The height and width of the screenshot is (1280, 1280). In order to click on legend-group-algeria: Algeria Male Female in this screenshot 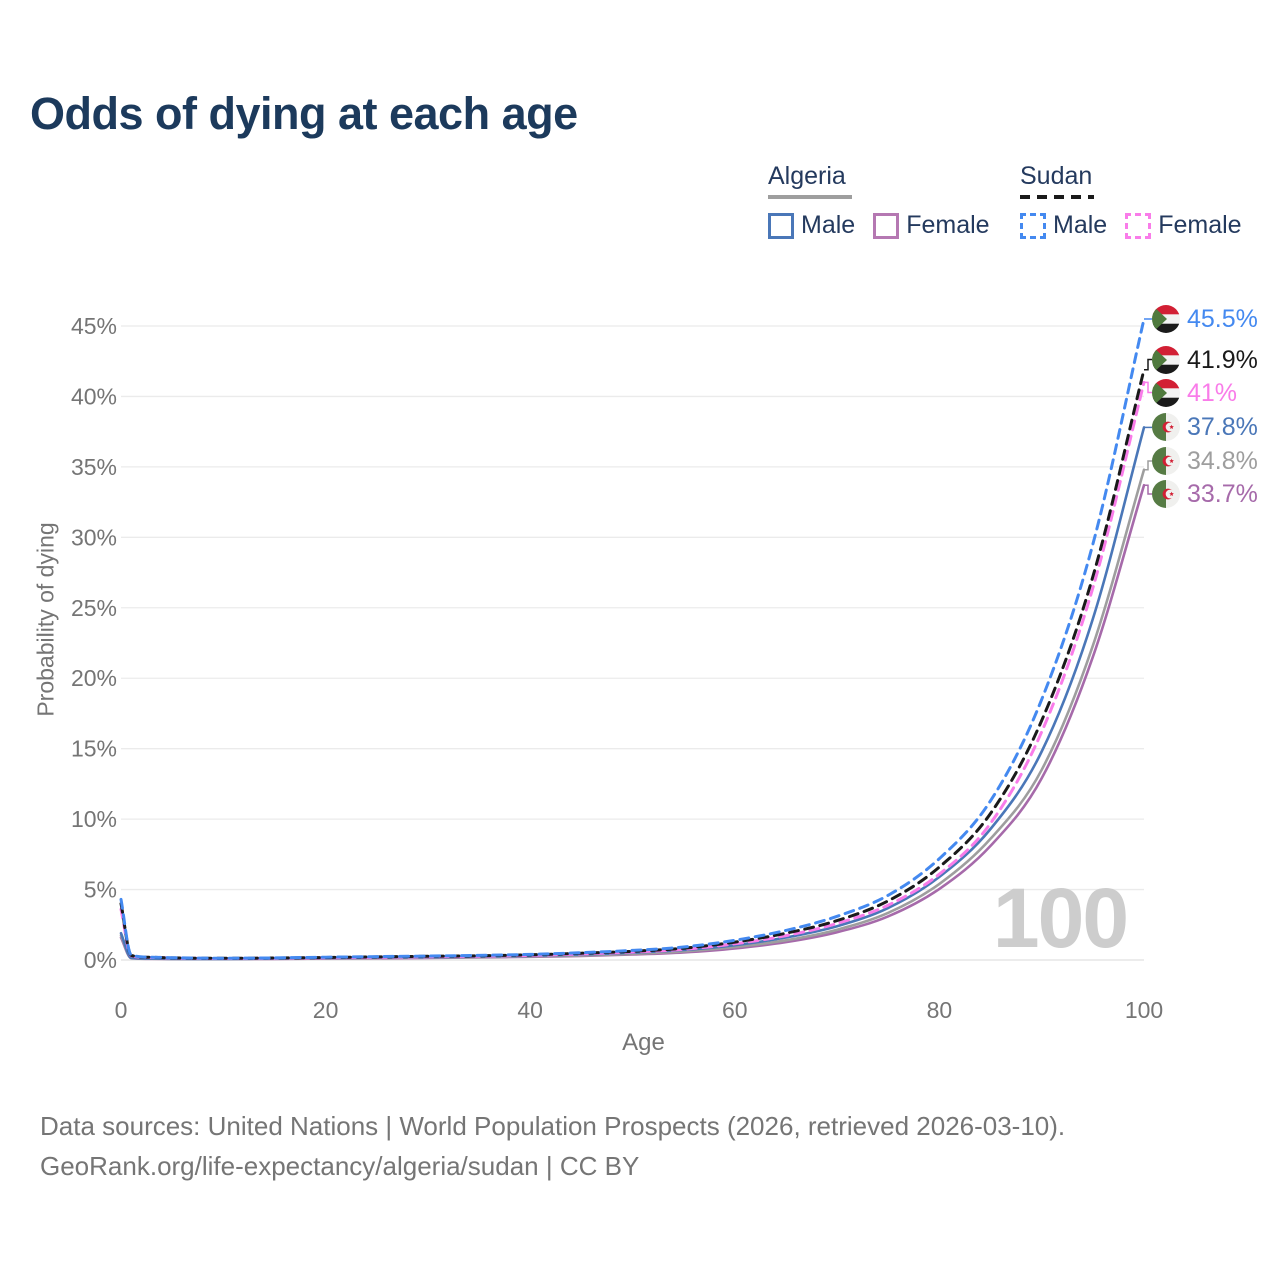, I will do `click(879, 201)`.